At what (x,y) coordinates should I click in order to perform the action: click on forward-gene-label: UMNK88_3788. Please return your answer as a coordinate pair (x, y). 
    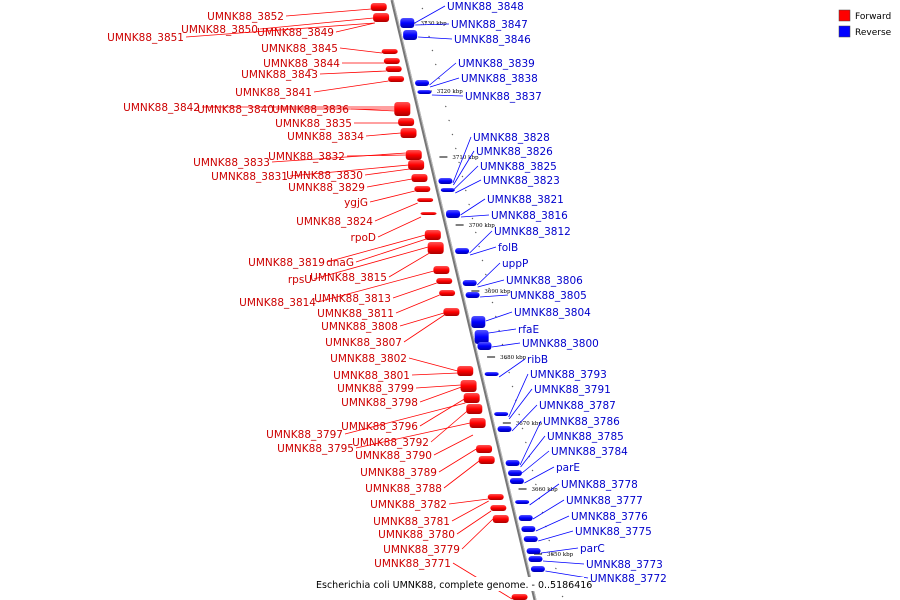
    Looking at the image, I should click on (403, 489).